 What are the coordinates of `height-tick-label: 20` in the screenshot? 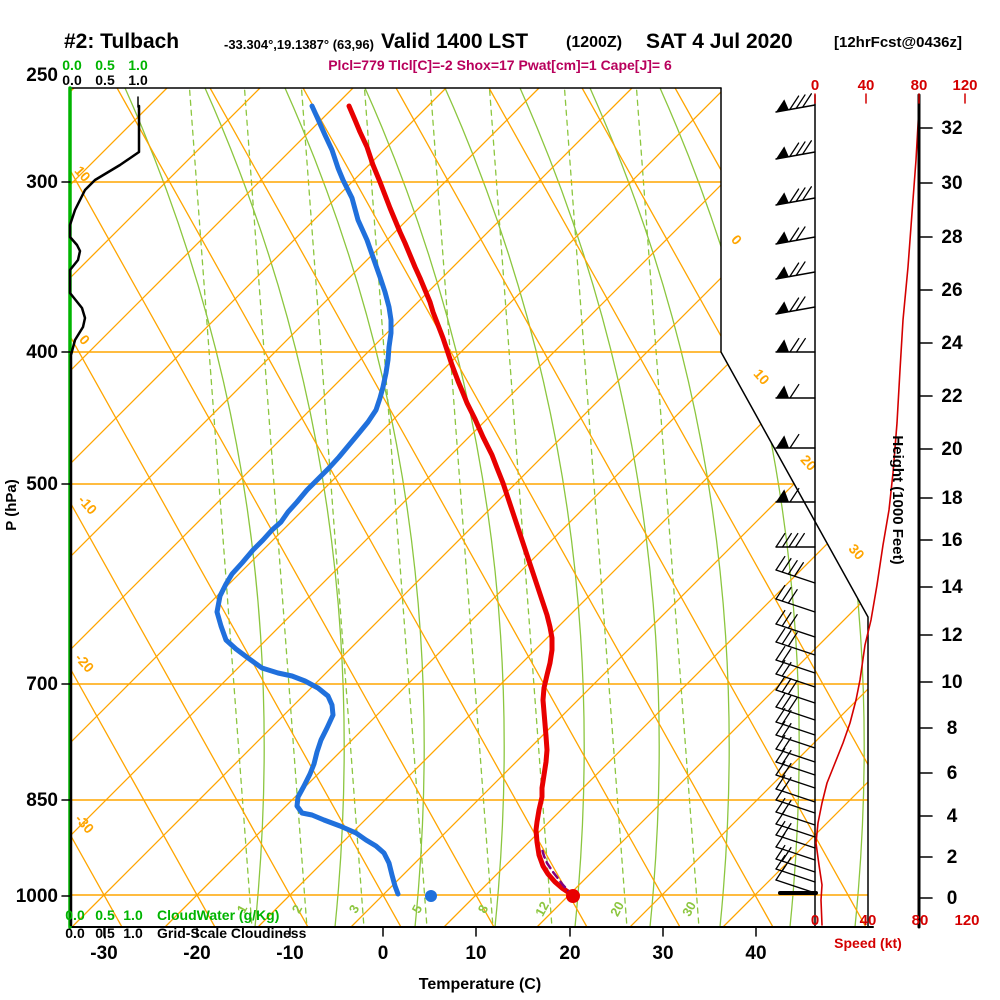 It's located at (951, 449).